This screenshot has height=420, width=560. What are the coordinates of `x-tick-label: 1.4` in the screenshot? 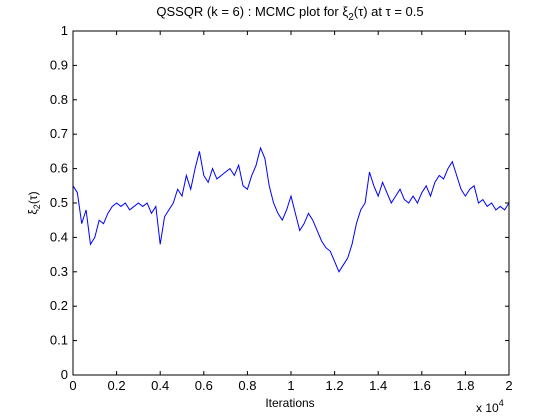 It's located at (378, 385).